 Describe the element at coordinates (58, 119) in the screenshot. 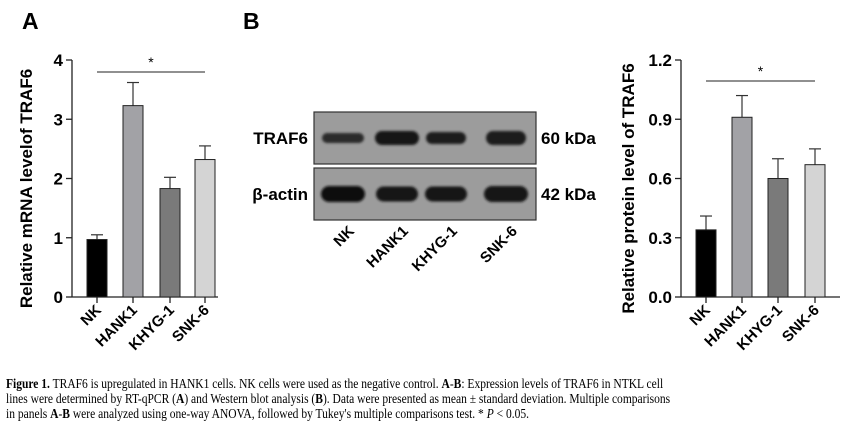

I see `y-tick-label: 3` at that location.